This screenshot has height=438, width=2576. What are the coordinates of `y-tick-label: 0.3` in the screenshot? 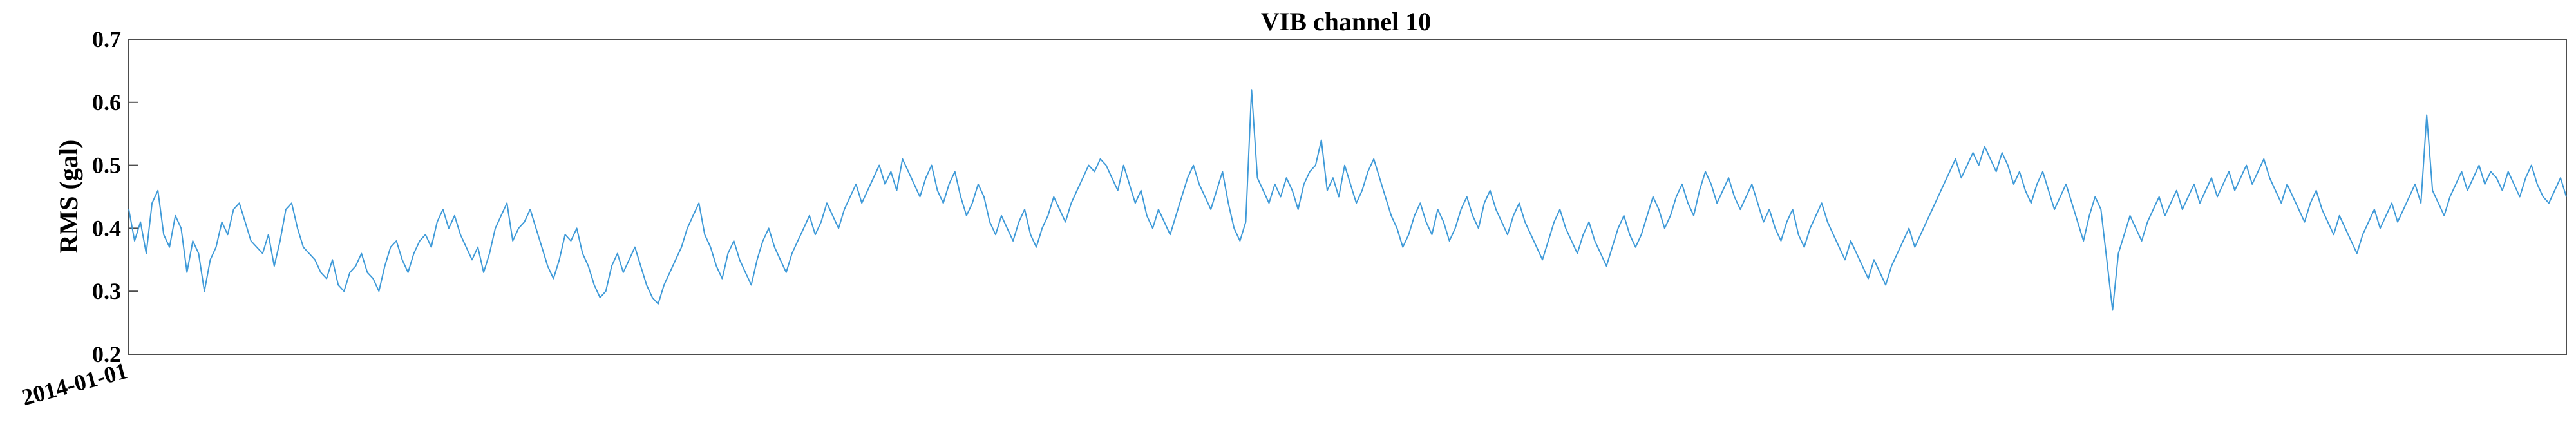 It's located at (107, 291).